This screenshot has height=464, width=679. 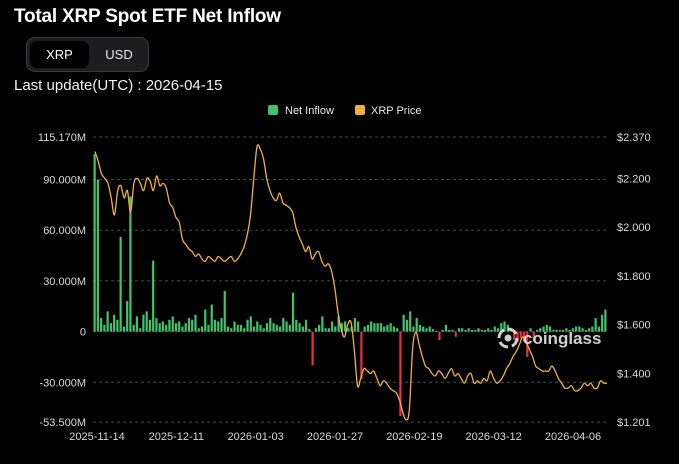 I want to click on xrp-toggle-button: XRP, so click(x=59, y=54).